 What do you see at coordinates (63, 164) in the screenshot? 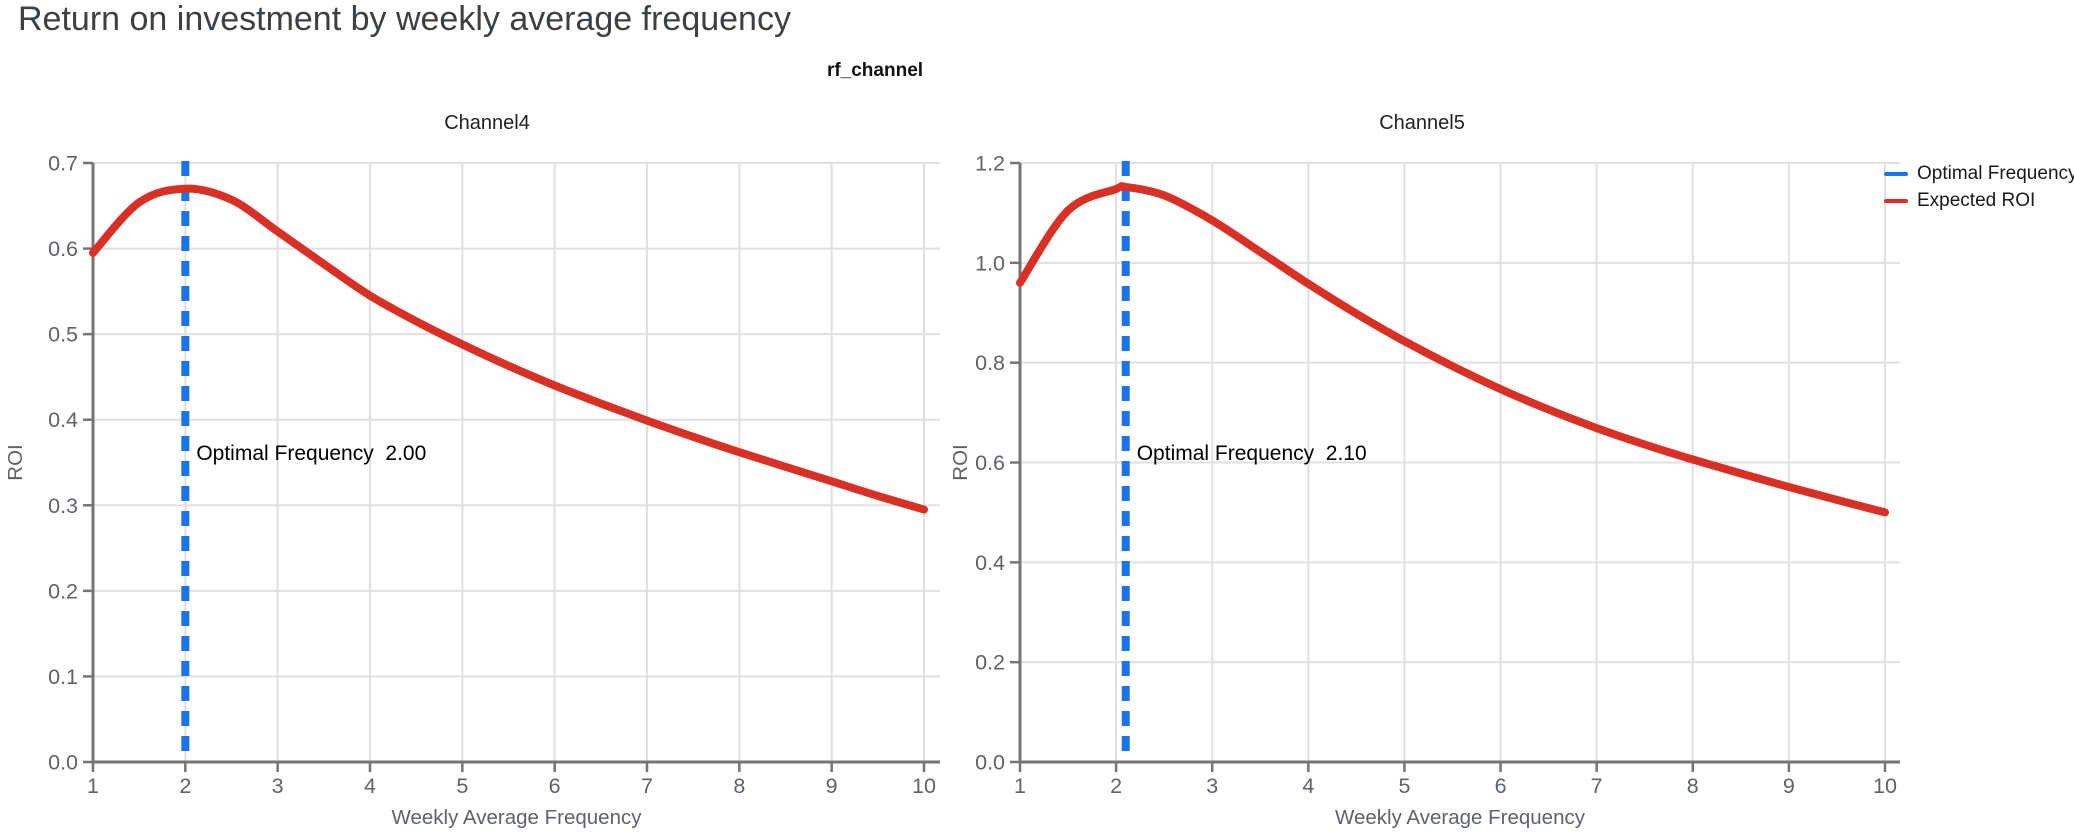
I see `y-tick-label: 0.7` at bounding box center [63, 164].